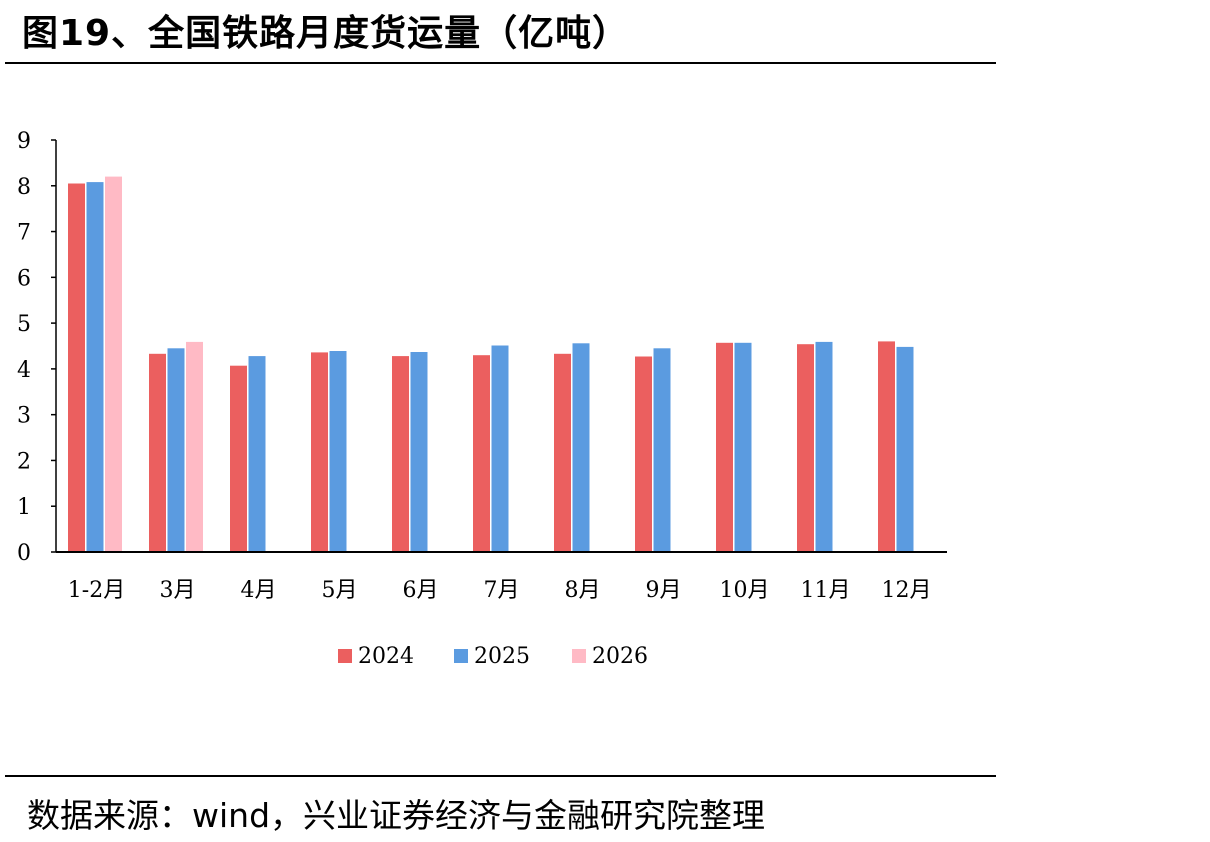  Describe the element at coordinates (826, 590) in the screenshot. I see `x-tick-label: 11月` at that location.